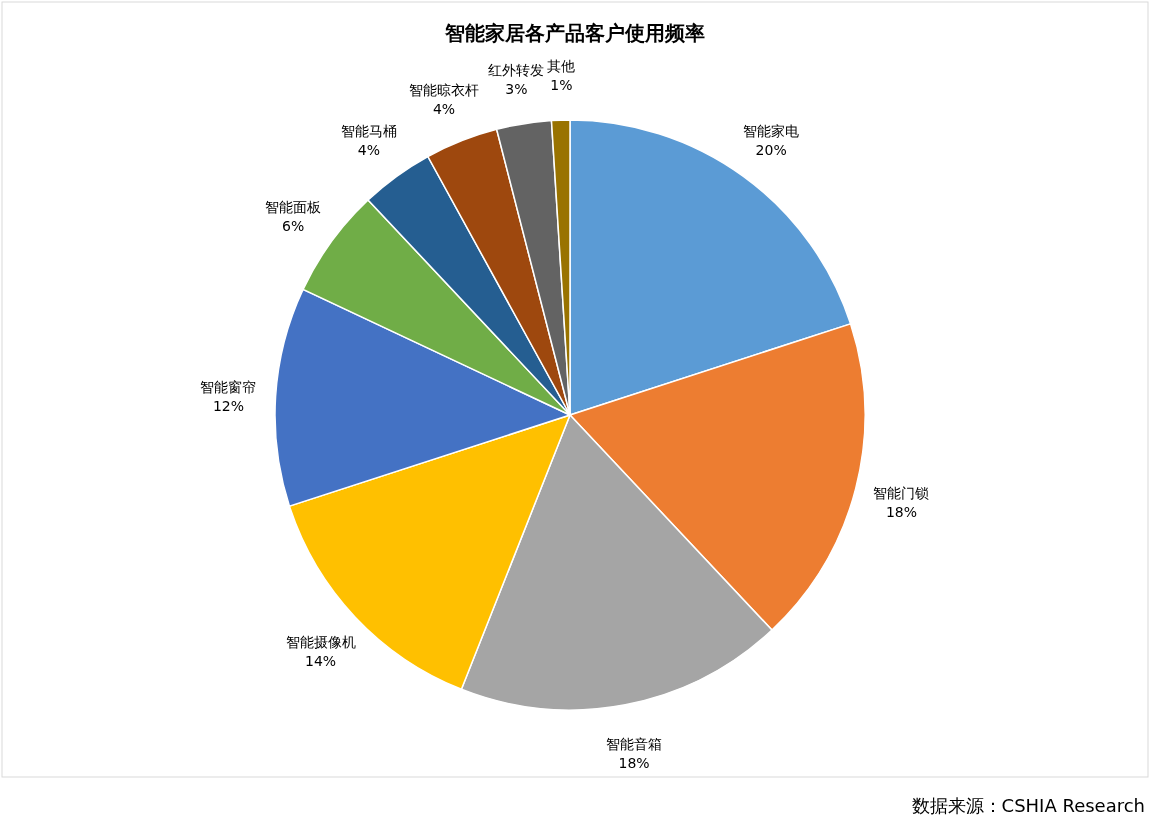  Describe the element at coordinates (368, 131) in the screenshot. I see `slice-label: 智能马桶` at that location.